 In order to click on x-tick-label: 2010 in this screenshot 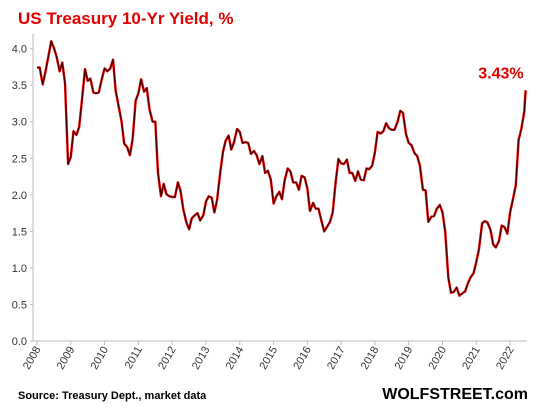, I will do `click(100, 358)`.